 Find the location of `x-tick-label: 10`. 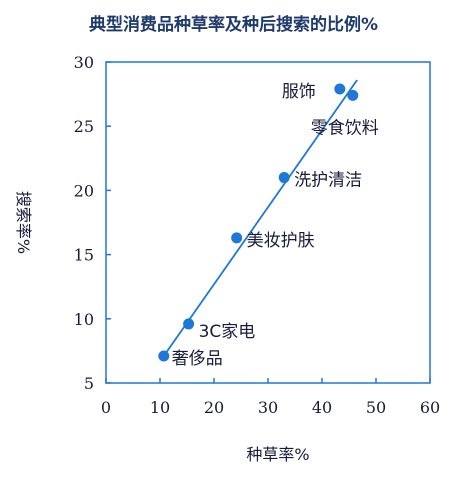

x-tick-label: 10 is located at coordinates (160, 407).